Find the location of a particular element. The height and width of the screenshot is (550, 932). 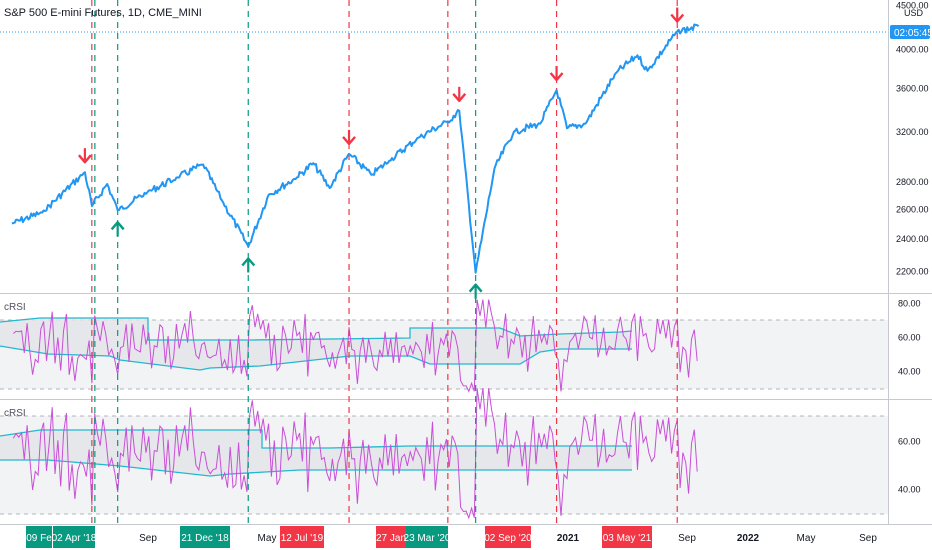

crsi-pane-2-axis: 60.00 40.00 is located at coordinates (909, 466).